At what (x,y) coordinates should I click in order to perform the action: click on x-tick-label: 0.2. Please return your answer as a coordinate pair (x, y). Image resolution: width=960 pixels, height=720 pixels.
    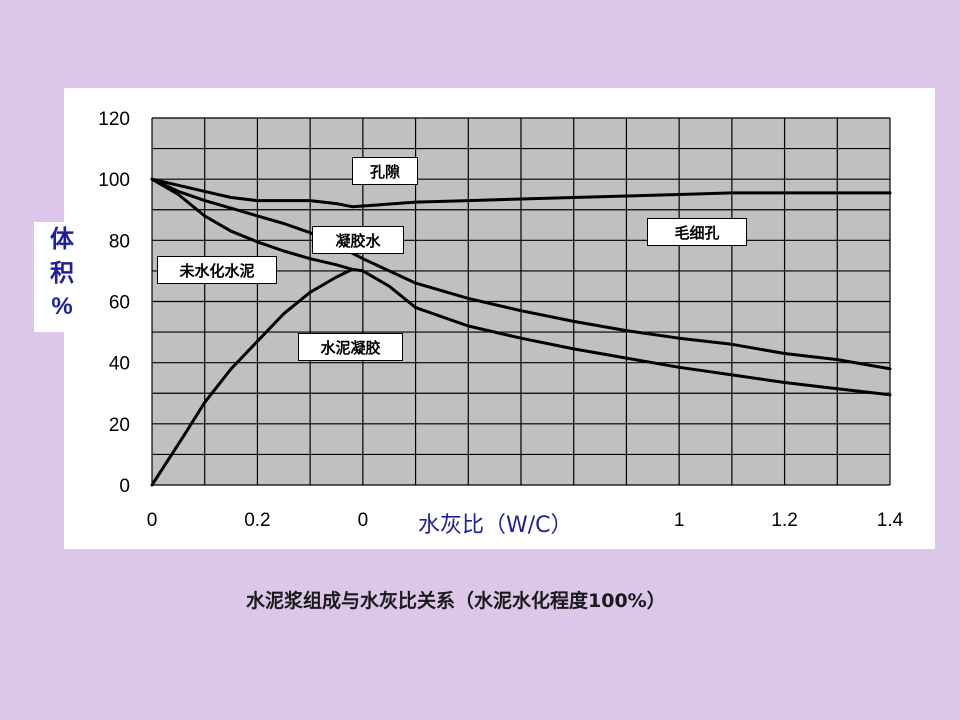
    Looking at the image, I should click on (257, 520).